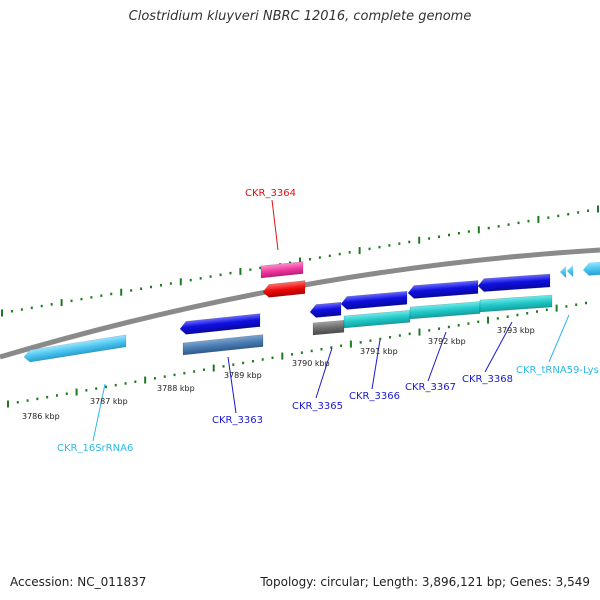 The height and width of the screenshot is (600, 600). I want to click on gene-label-ckr-3367: CKR_3367, so click(430, 387).